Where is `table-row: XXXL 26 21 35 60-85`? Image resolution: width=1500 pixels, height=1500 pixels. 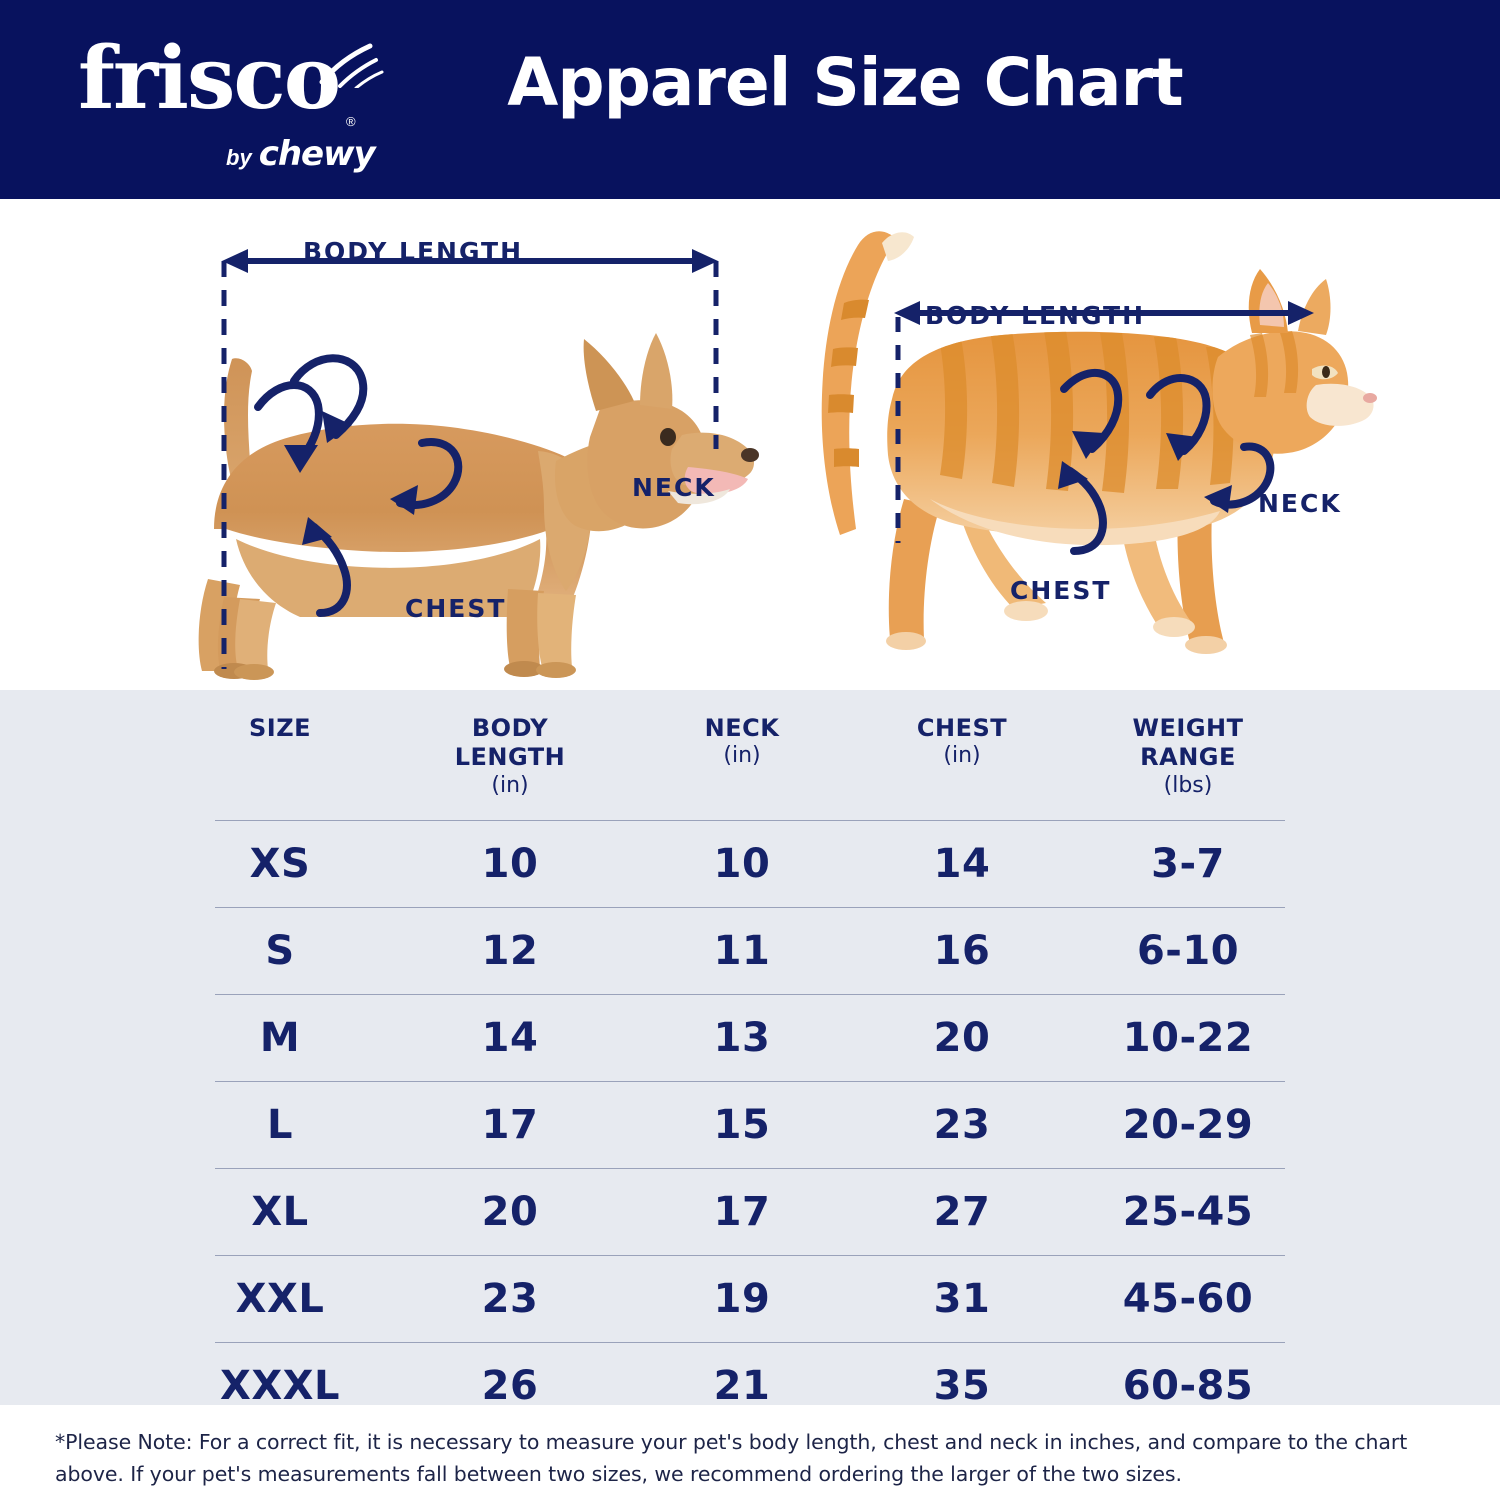
table-row: XXXL 26 21 35 60-85 is located at coordinates (750, 1385).